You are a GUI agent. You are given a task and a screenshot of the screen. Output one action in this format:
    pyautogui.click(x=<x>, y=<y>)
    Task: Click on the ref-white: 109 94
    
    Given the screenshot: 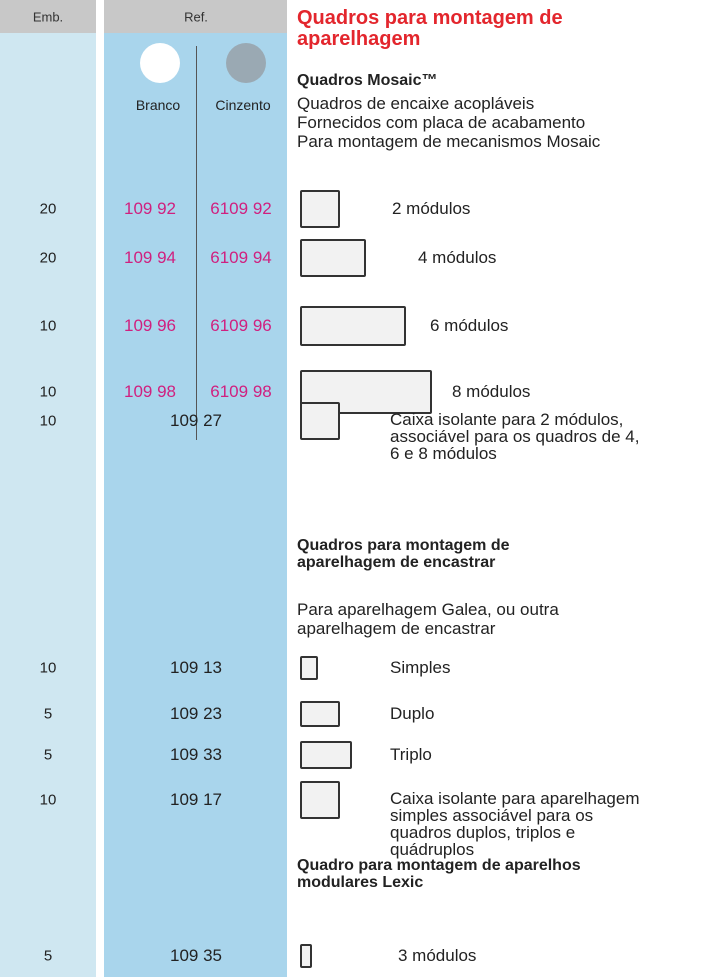 What is the action you would take?
    pyautogui.click(x=150, y=257)
    